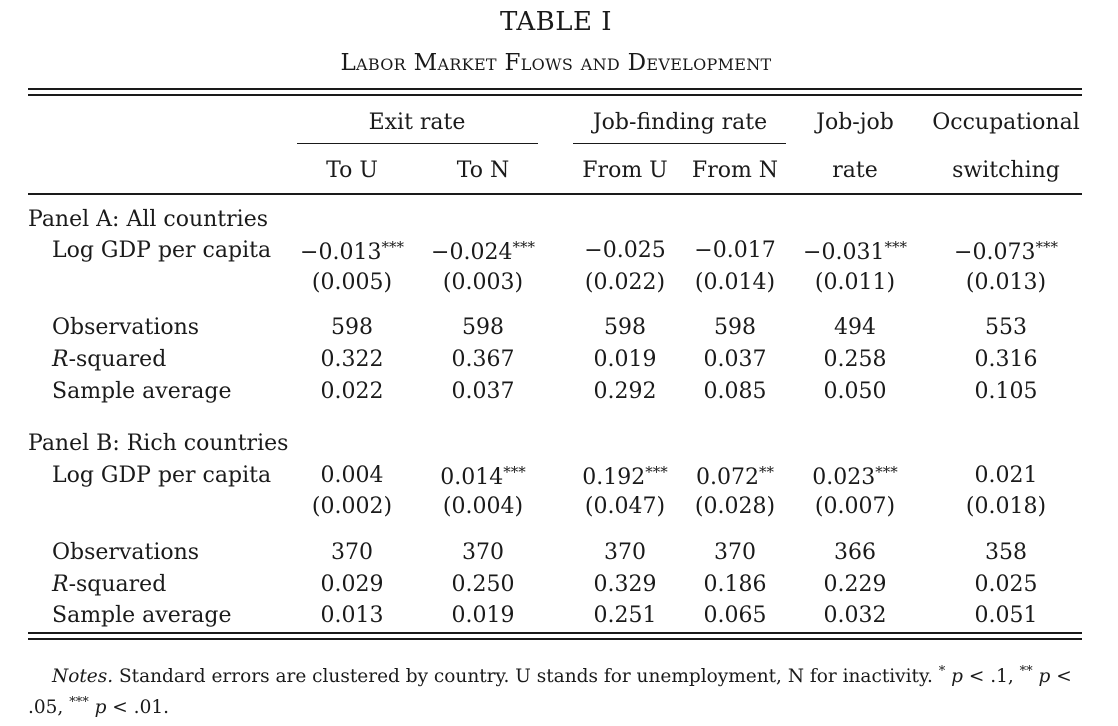 The image size is (1118, 726). What do you see at coordinates (625, 391) in the screenshot?
I see `panel-a-avg-cell-3: 0.292` at bounding box center [625, 391].